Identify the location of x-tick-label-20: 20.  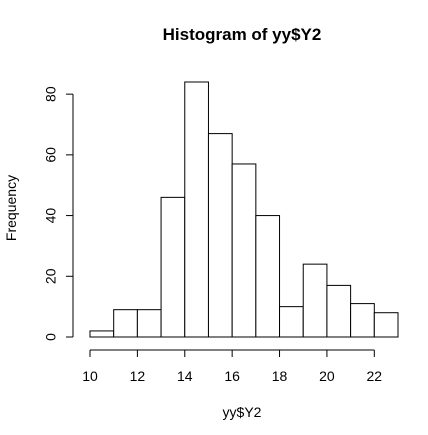
(327, 376).